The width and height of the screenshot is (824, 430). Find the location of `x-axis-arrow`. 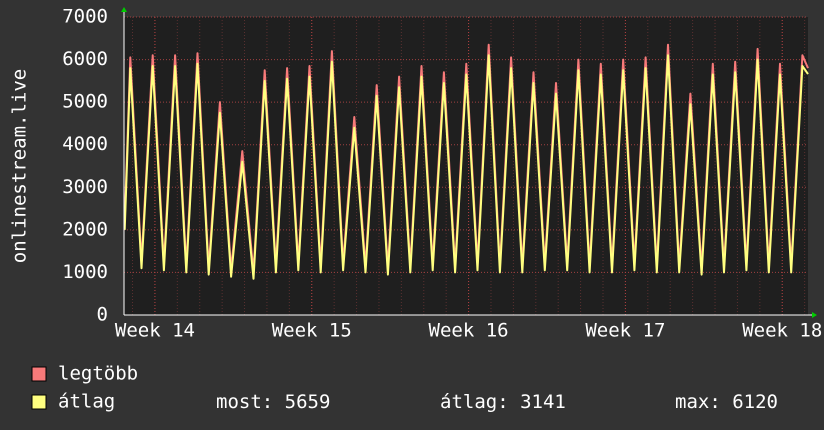

x-axis-arrow is located at coordinates (814, 315).